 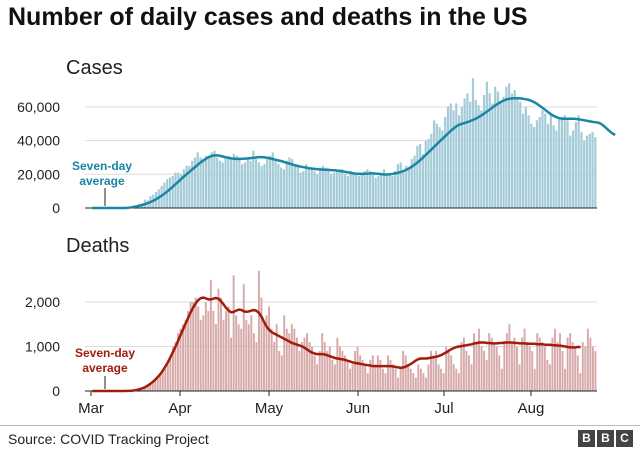 What do you see at coordinates (531, 408) in the screenshot?
I see `x-tick-label: Aug` at bounding box center [531, 408].